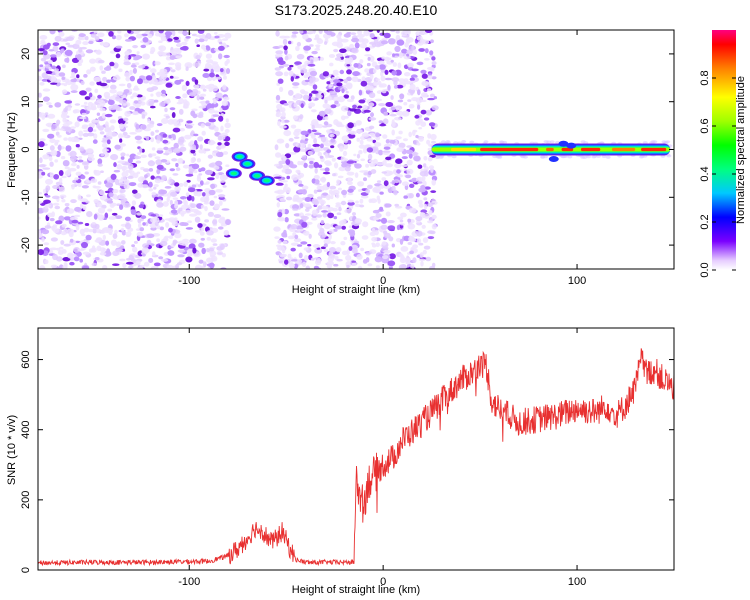 This screenshot has height=600, width=750. What do you see at coordinates (356, 290) in the screenshot?
I see `spectrogram-x-label: Height of straight line (km)` at bounding box center [356, 290].